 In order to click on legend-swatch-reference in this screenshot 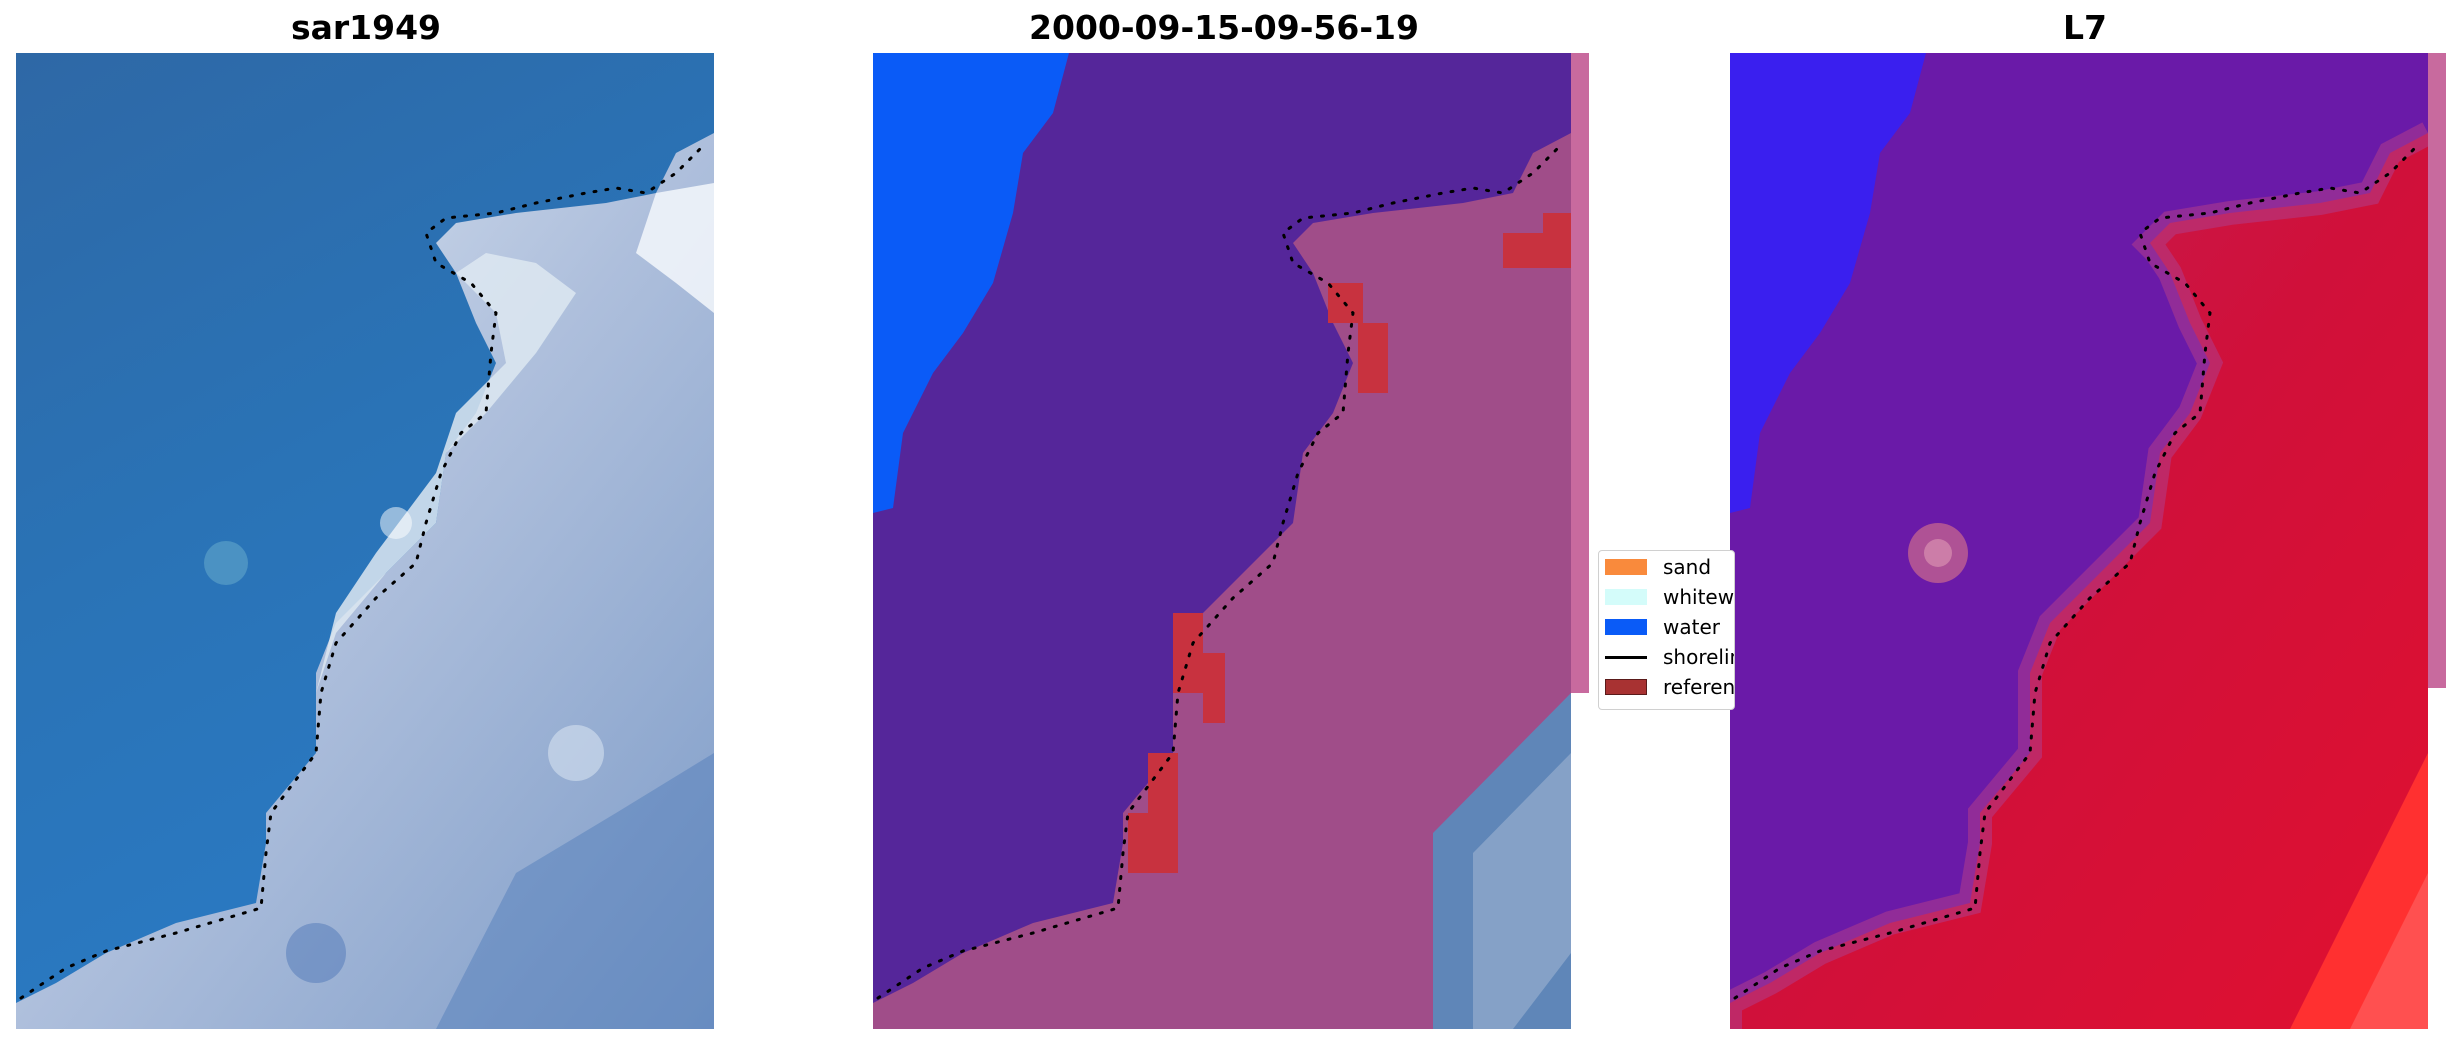, I will do `click(1626, 687)`.